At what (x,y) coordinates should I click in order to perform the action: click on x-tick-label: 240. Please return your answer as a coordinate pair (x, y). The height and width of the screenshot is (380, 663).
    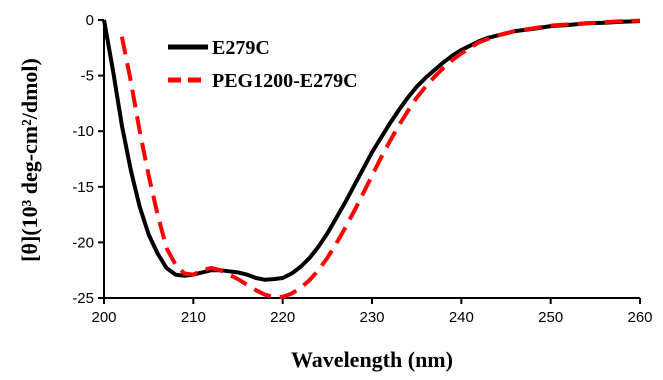
    Looking at the image, I should click on (461, 317).